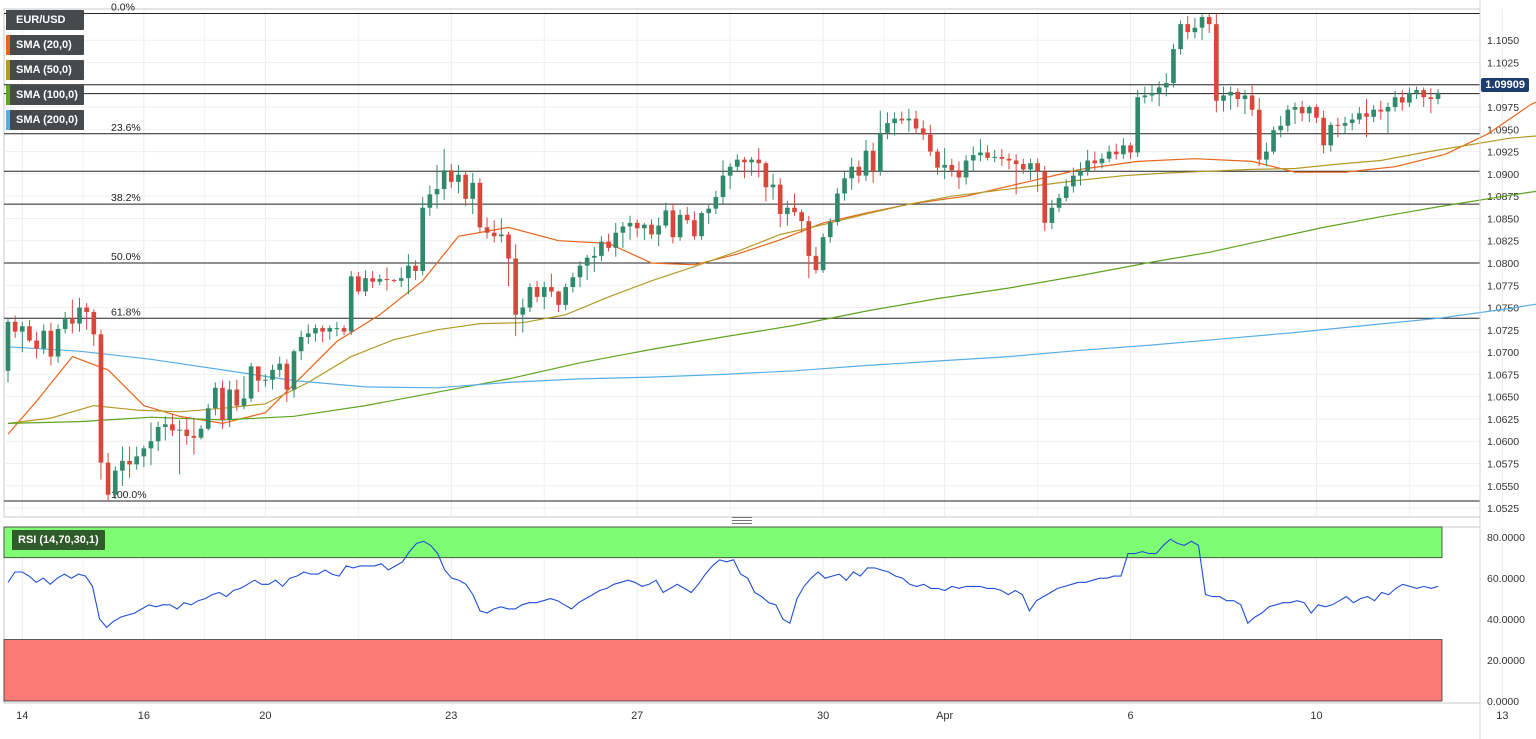 This screenshot has width=1536, height=739. Describe the element at coordinates (144, 716) in the screenshot. I see `x-tick-label: 16` at that location.